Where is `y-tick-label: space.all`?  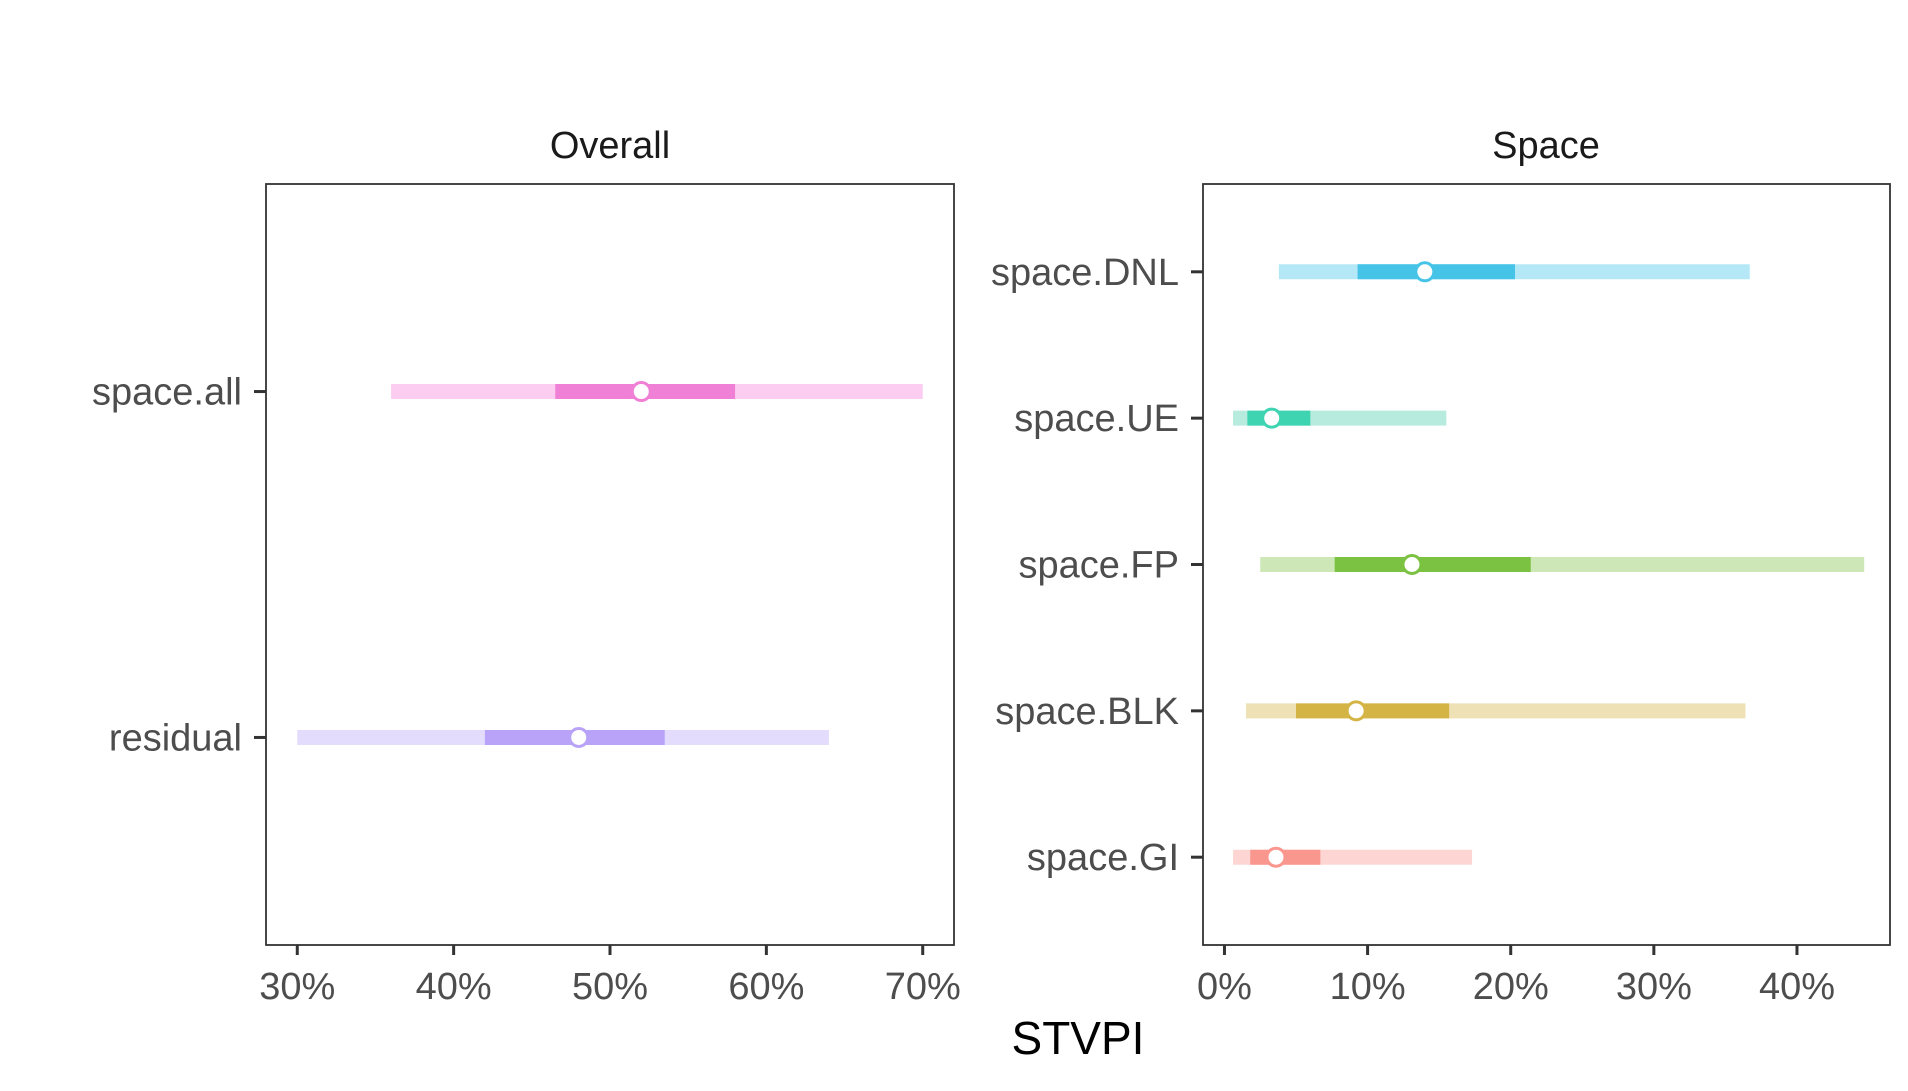
y-tick-label: space.all is located at coordinates (167, 393).